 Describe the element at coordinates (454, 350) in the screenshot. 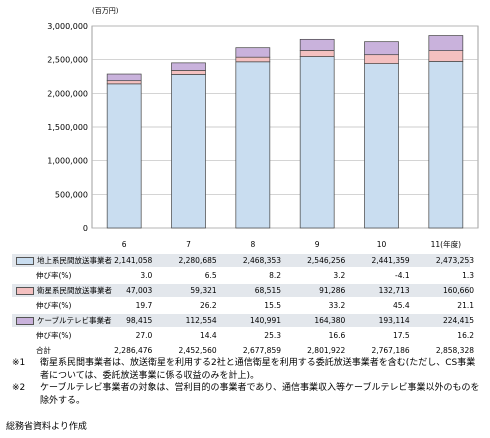

I see `table-cell: 2,858,328` at that location.